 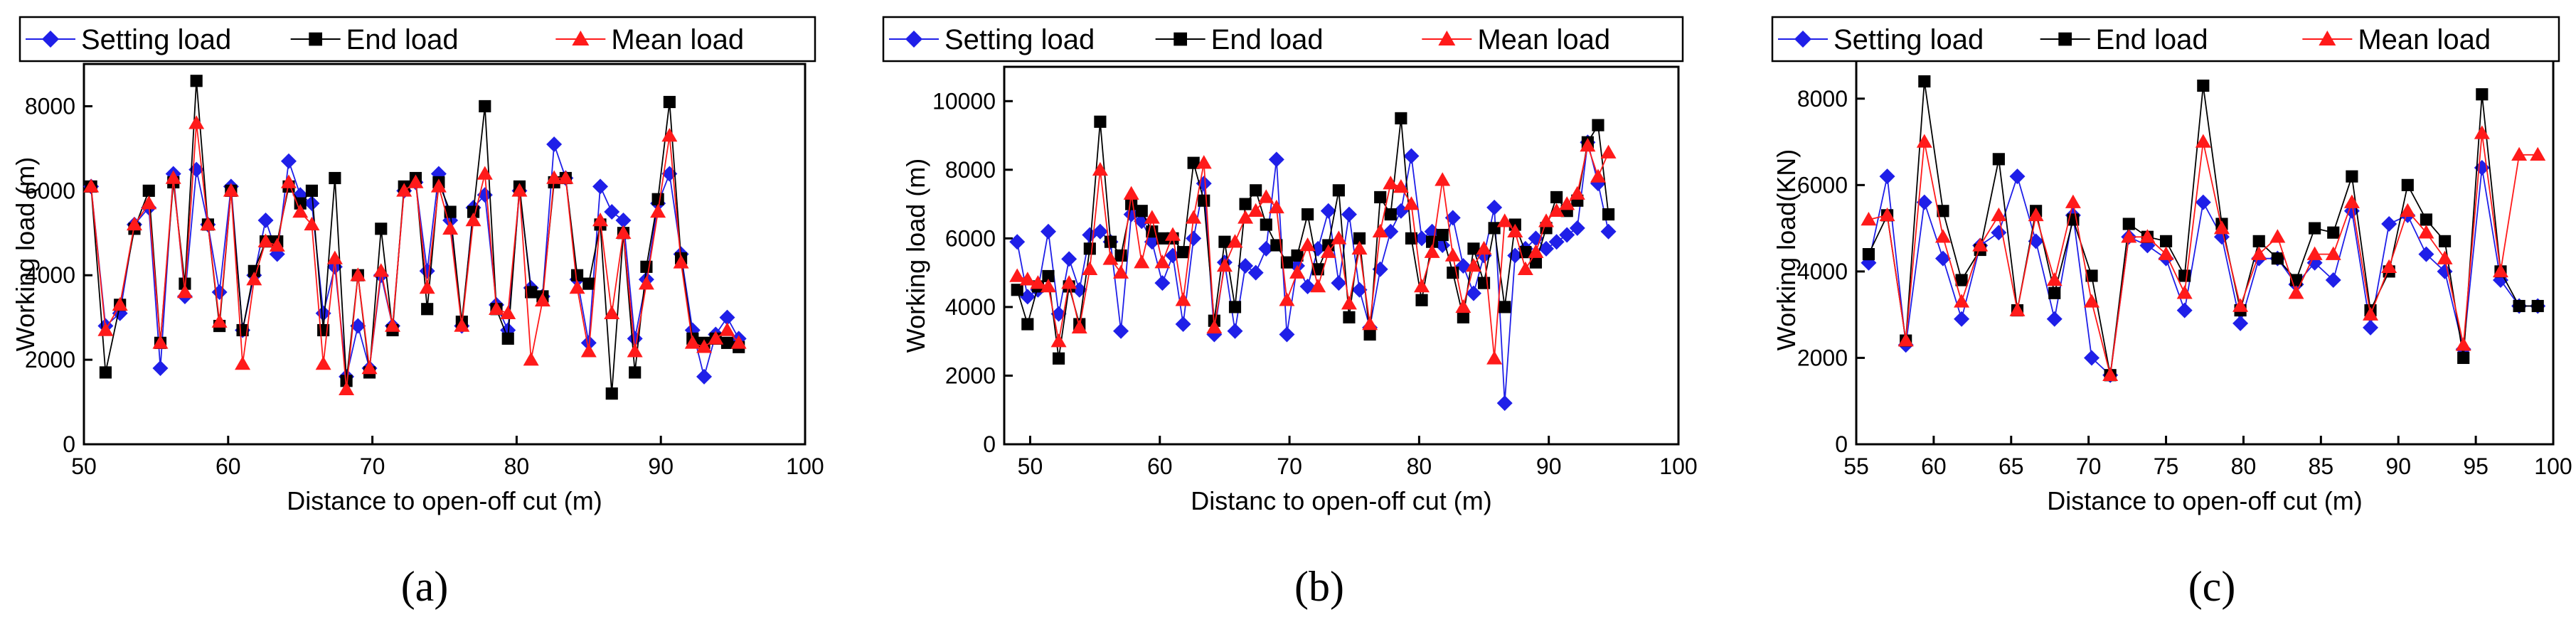 I want to click on y-axis-label: Working load(KN), so click(x=1786, y=249).